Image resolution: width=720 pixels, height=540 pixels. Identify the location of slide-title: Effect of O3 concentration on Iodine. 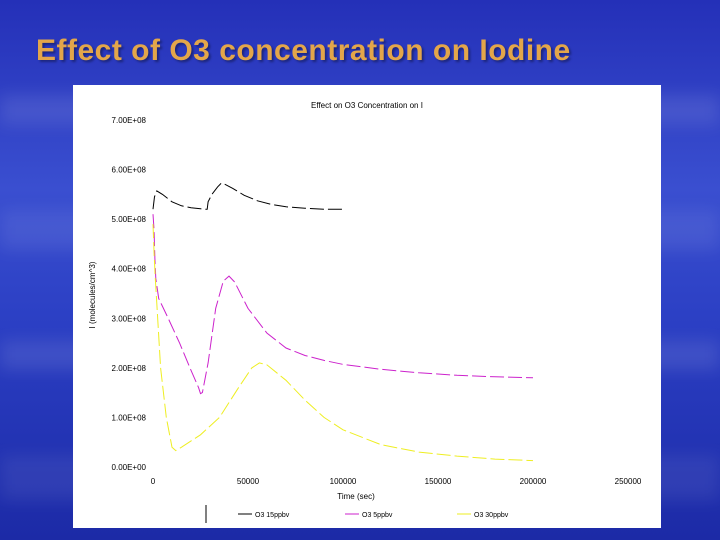
(303, 50).